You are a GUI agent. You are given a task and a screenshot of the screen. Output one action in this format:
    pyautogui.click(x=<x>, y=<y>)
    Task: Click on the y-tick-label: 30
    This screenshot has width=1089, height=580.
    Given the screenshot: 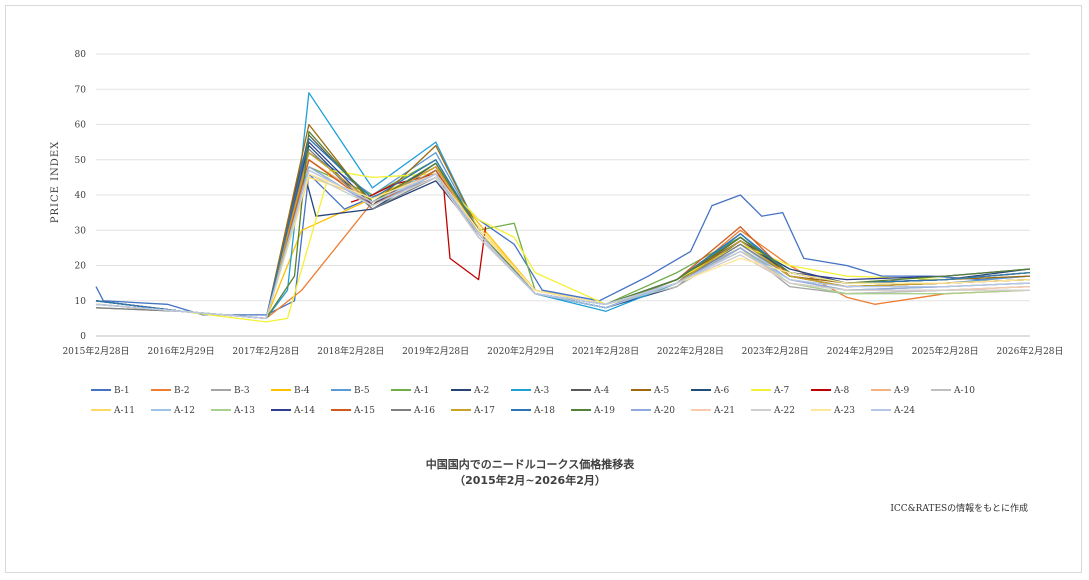 What is the action you would take?
    pyautogui.click(x=81, y=231)
    